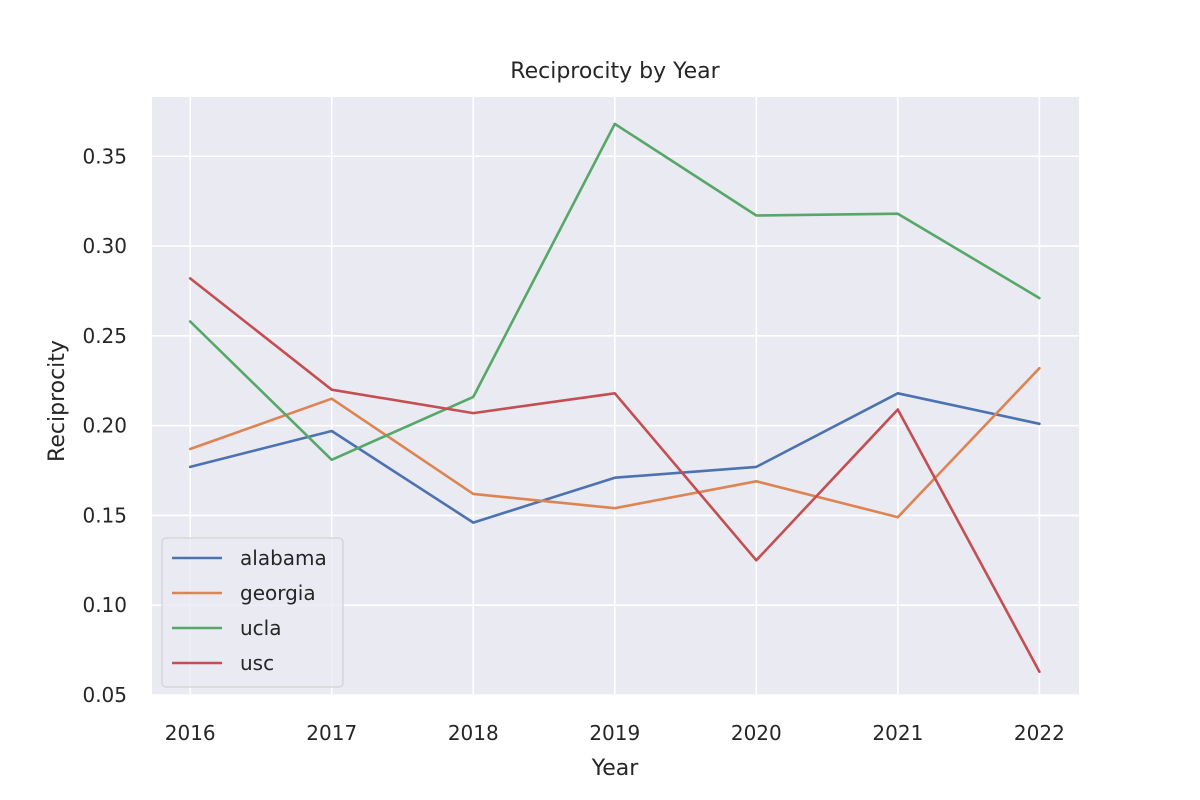  Describe the element at coordinates (104, 336) in the screenshot. I see `y-tick-label: 0.25` at that location.